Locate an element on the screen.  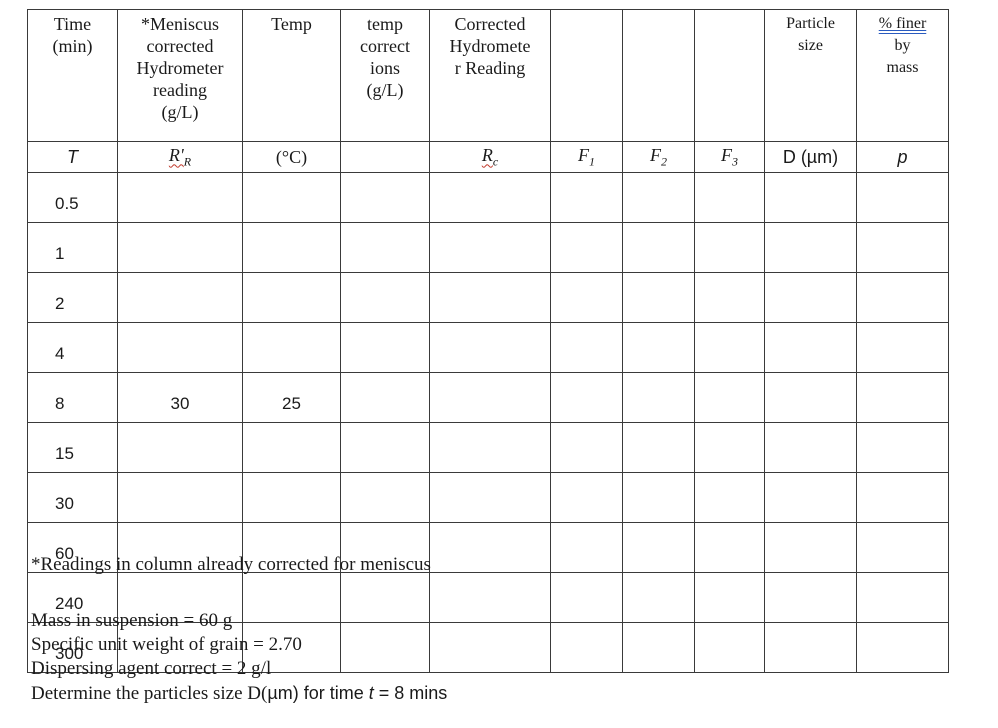
table-row: 0.5 is located at coordinates (488, 197).